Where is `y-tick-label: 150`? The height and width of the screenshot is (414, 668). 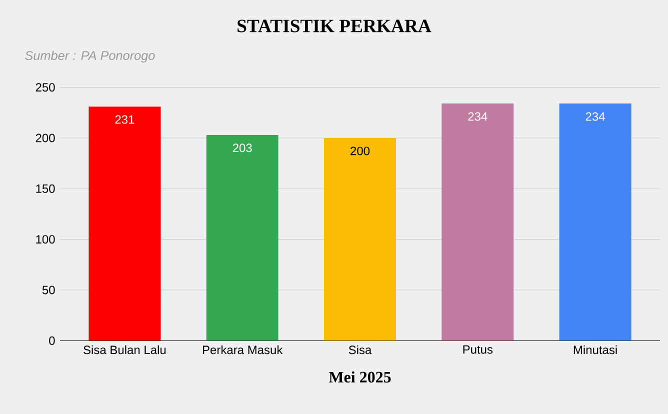
y-tick-label: 150 is located at coordinates (45, 188).